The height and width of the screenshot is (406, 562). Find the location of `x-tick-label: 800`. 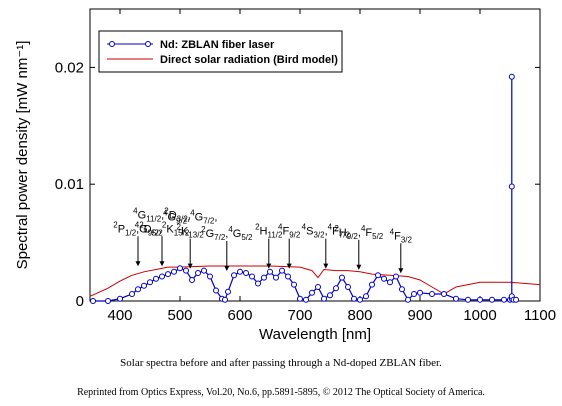

x-tick-label: 800 is located at coordinates (359, 315).